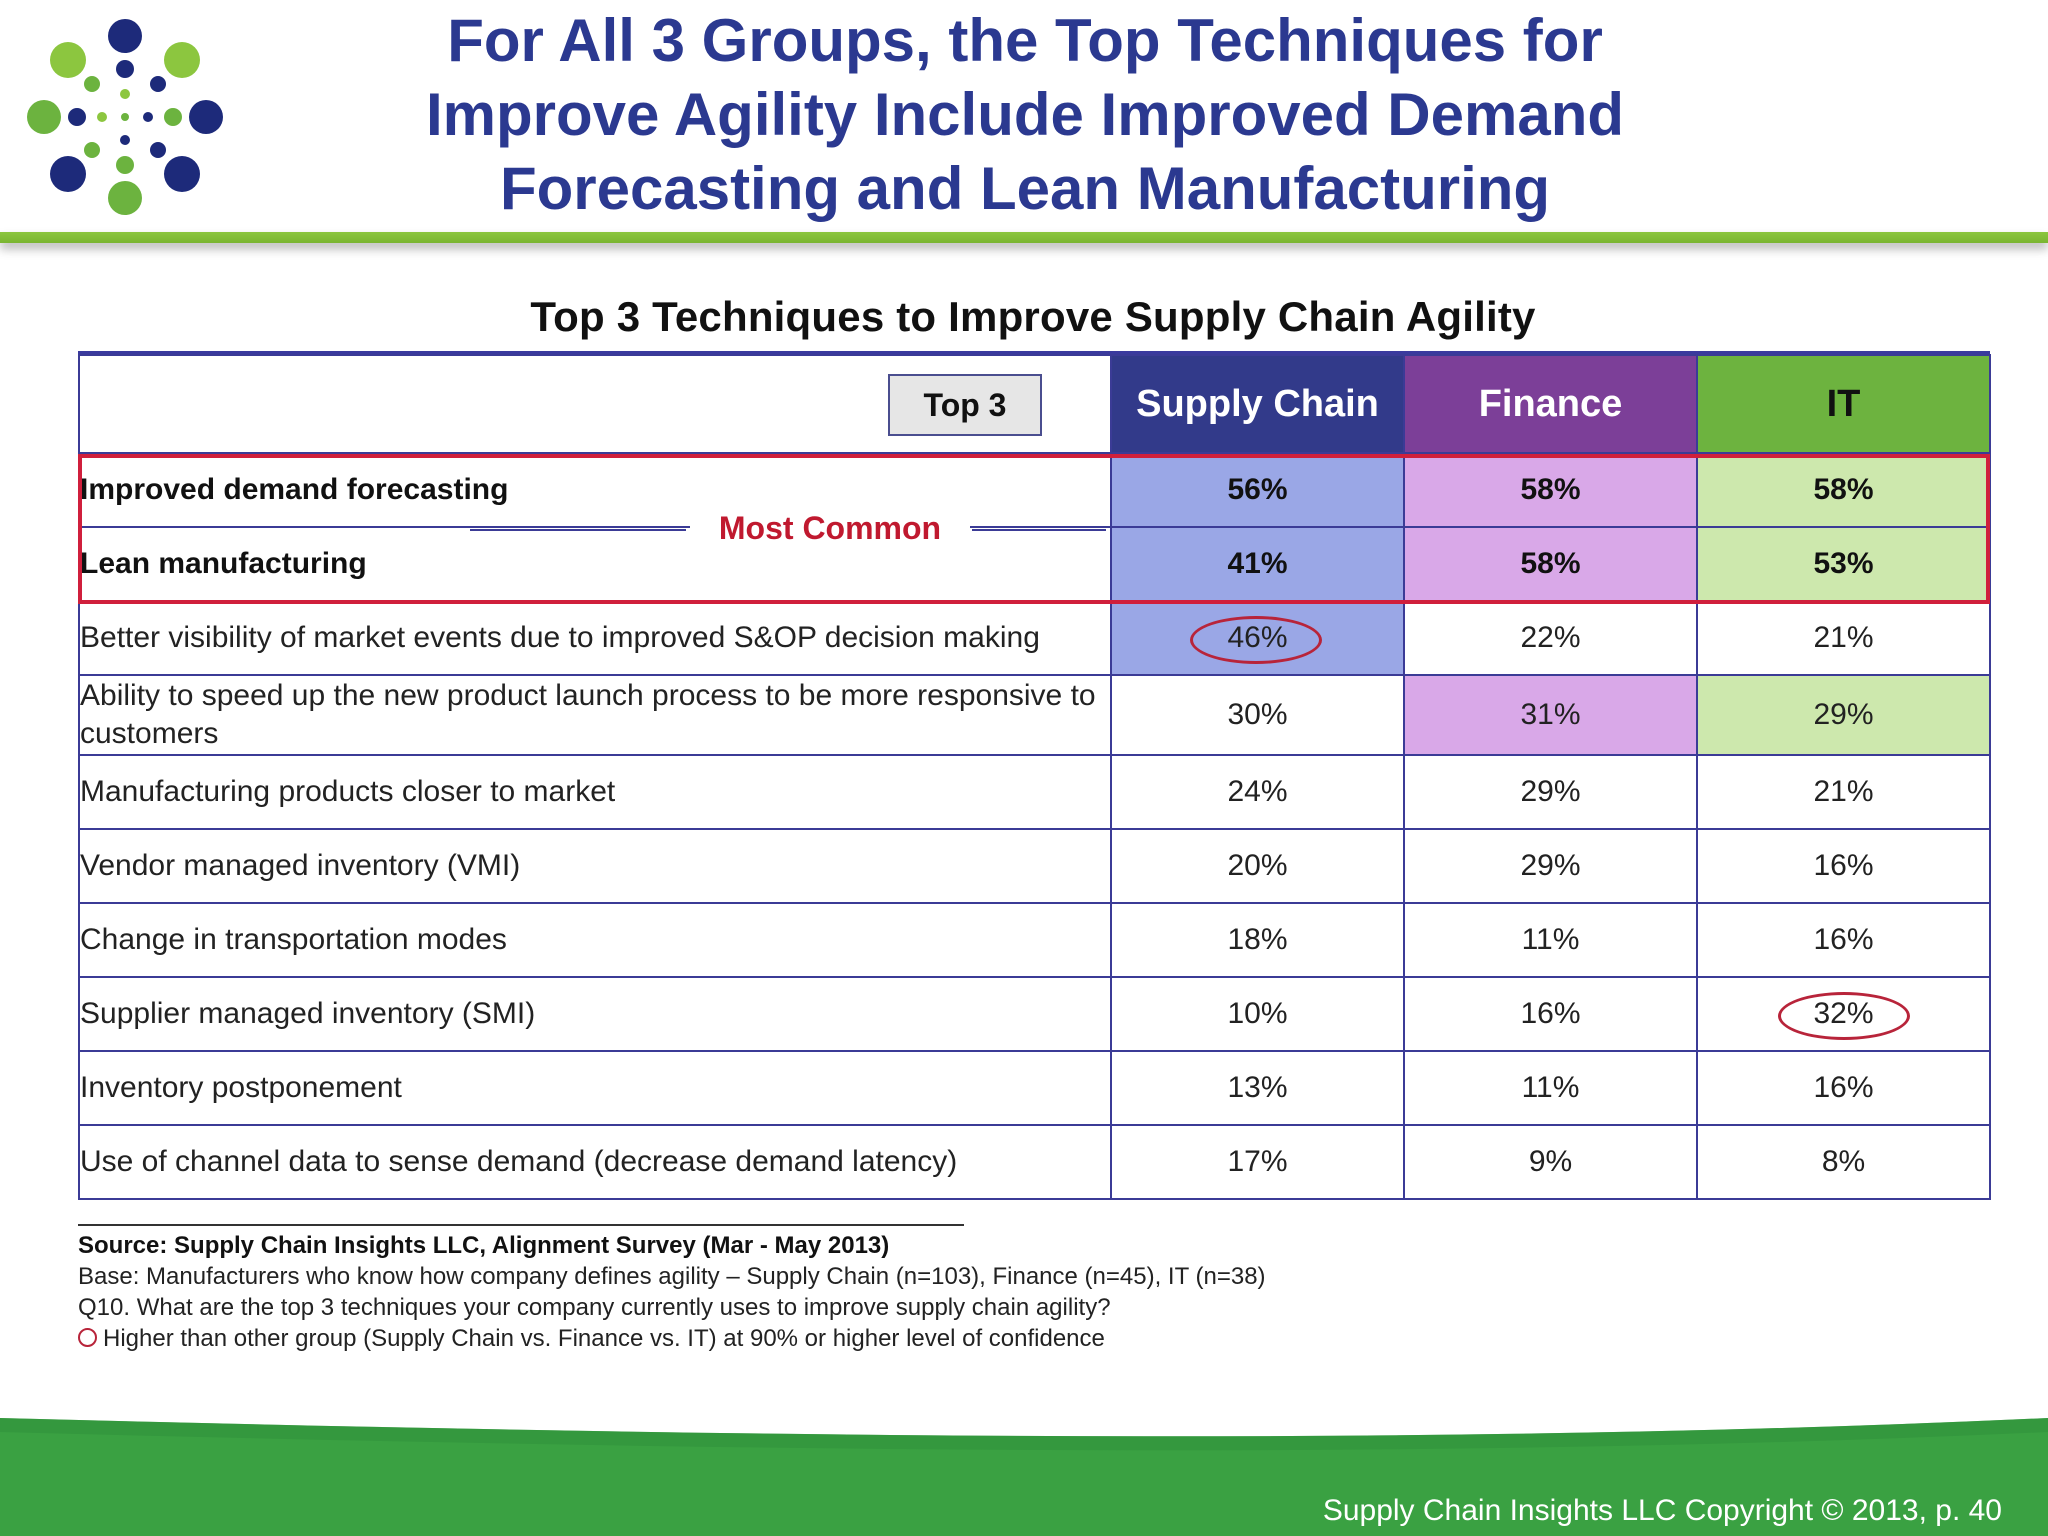 The image size is (2048, 1536). What do you see at coordinates (1034, 490) in the screenshot?
I see `table-row: Improved demand forecasting 56% 58% 58%` at bounding box center [1034, 490].